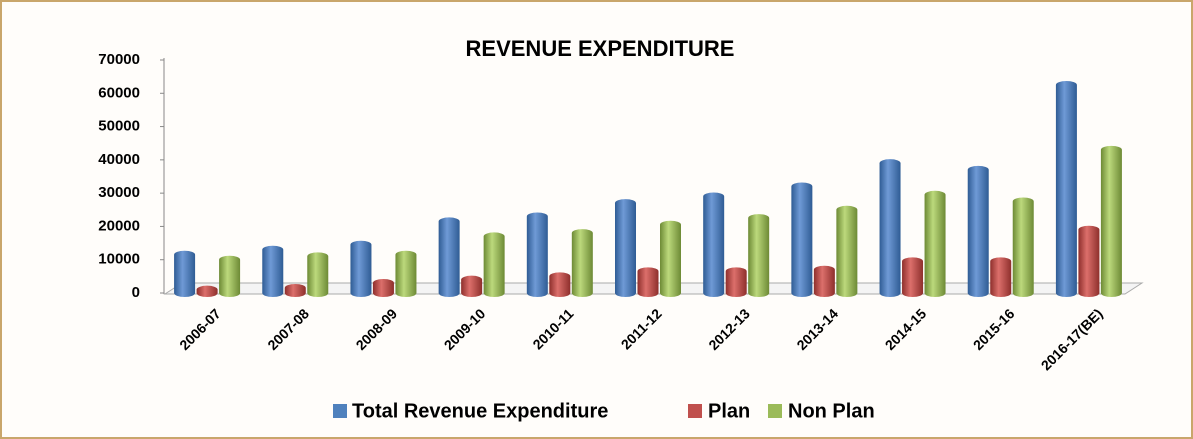 This screenshot has width=1193, height=439. Describe the element at coordinates (136, 292) in the screenshot. I see `y-tick-label: 0` at that location.